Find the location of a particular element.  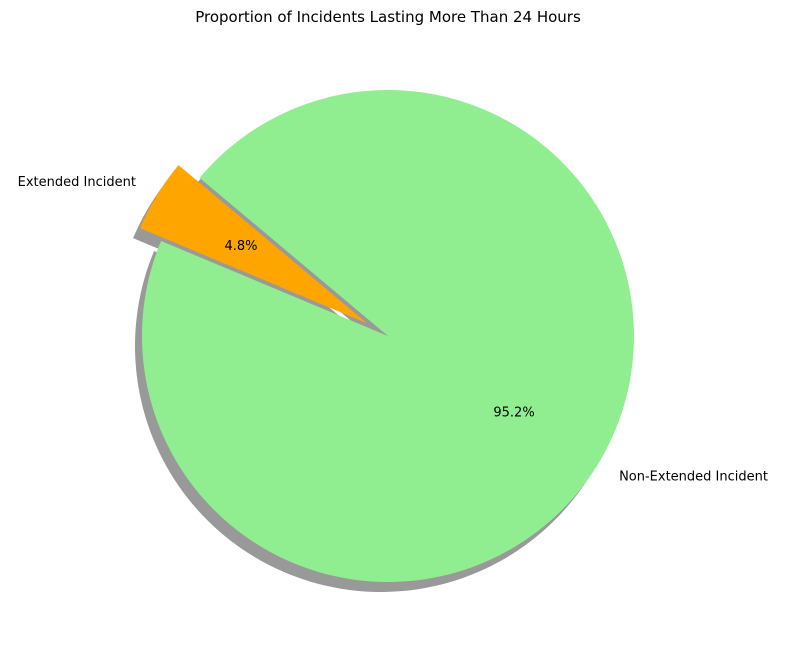

value-label-non-extended-incident: 95.2% is located at coordinates (513, 412).